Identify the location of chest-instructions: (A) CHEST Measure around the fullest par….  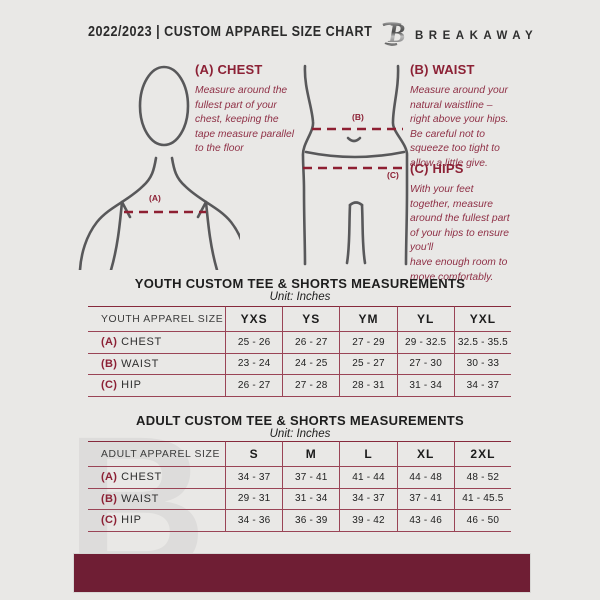
(257, 109).